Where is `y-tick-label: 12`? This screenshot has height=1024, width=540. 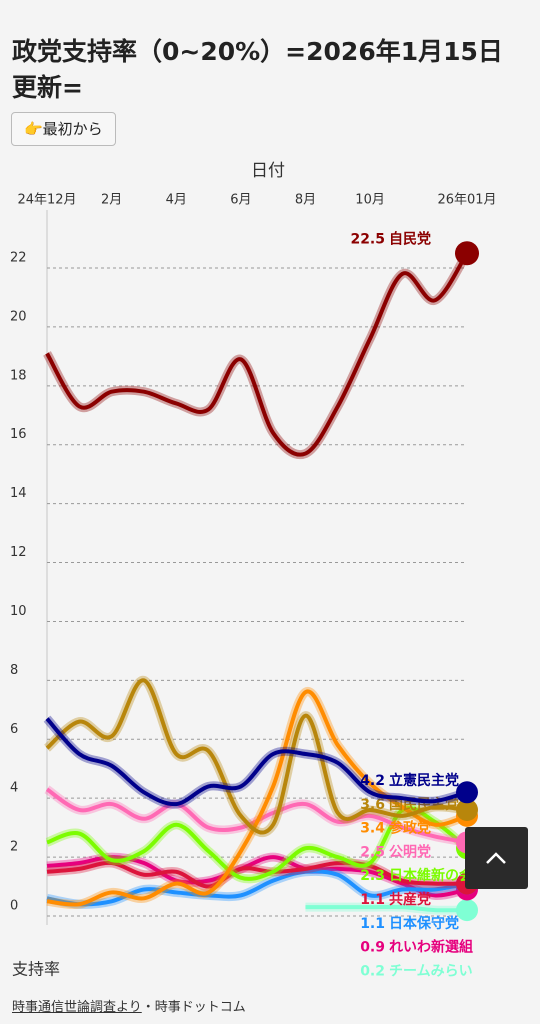 y-tick-label: 12 is located at coordinates (18, 552).